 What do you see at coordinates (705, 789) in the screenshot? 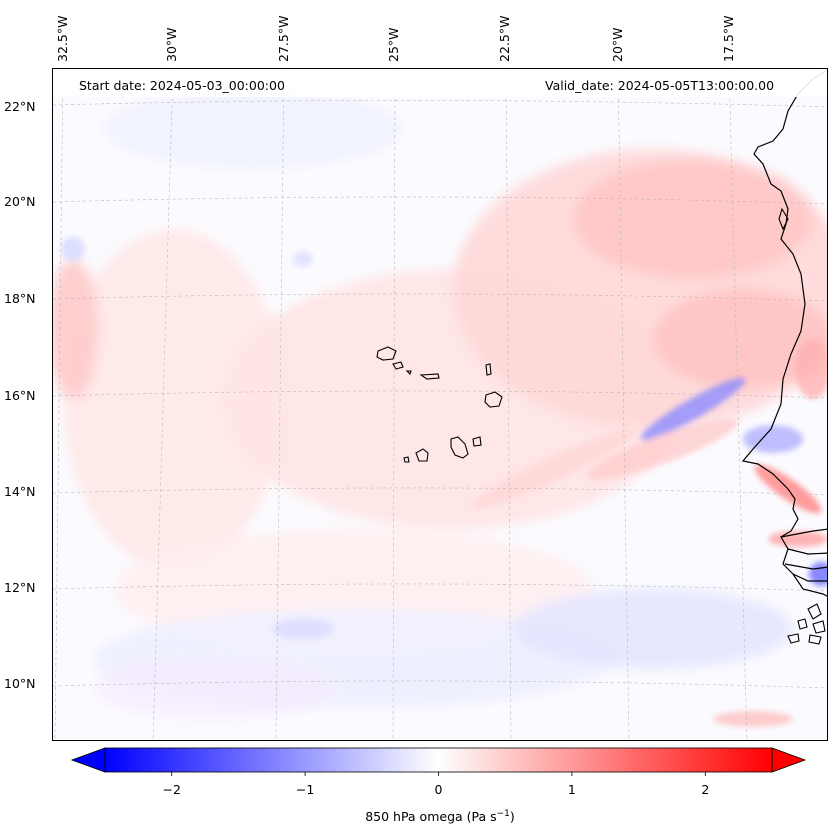
I see `colorbar-tick-label-4: 2` at bounding box center [705, 789].